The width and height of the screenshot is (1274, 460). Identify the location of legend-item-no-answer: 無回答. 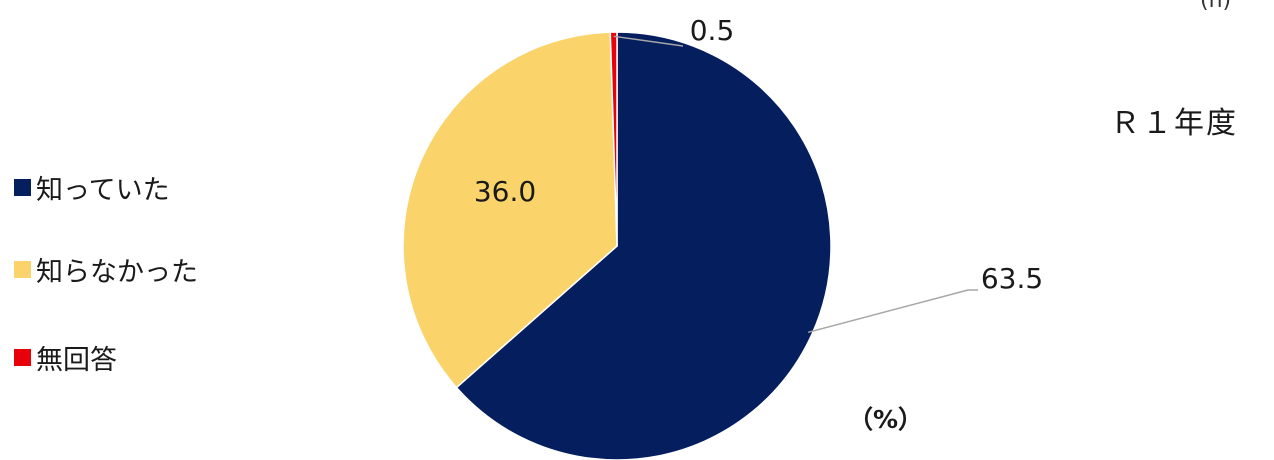
(65, 357).